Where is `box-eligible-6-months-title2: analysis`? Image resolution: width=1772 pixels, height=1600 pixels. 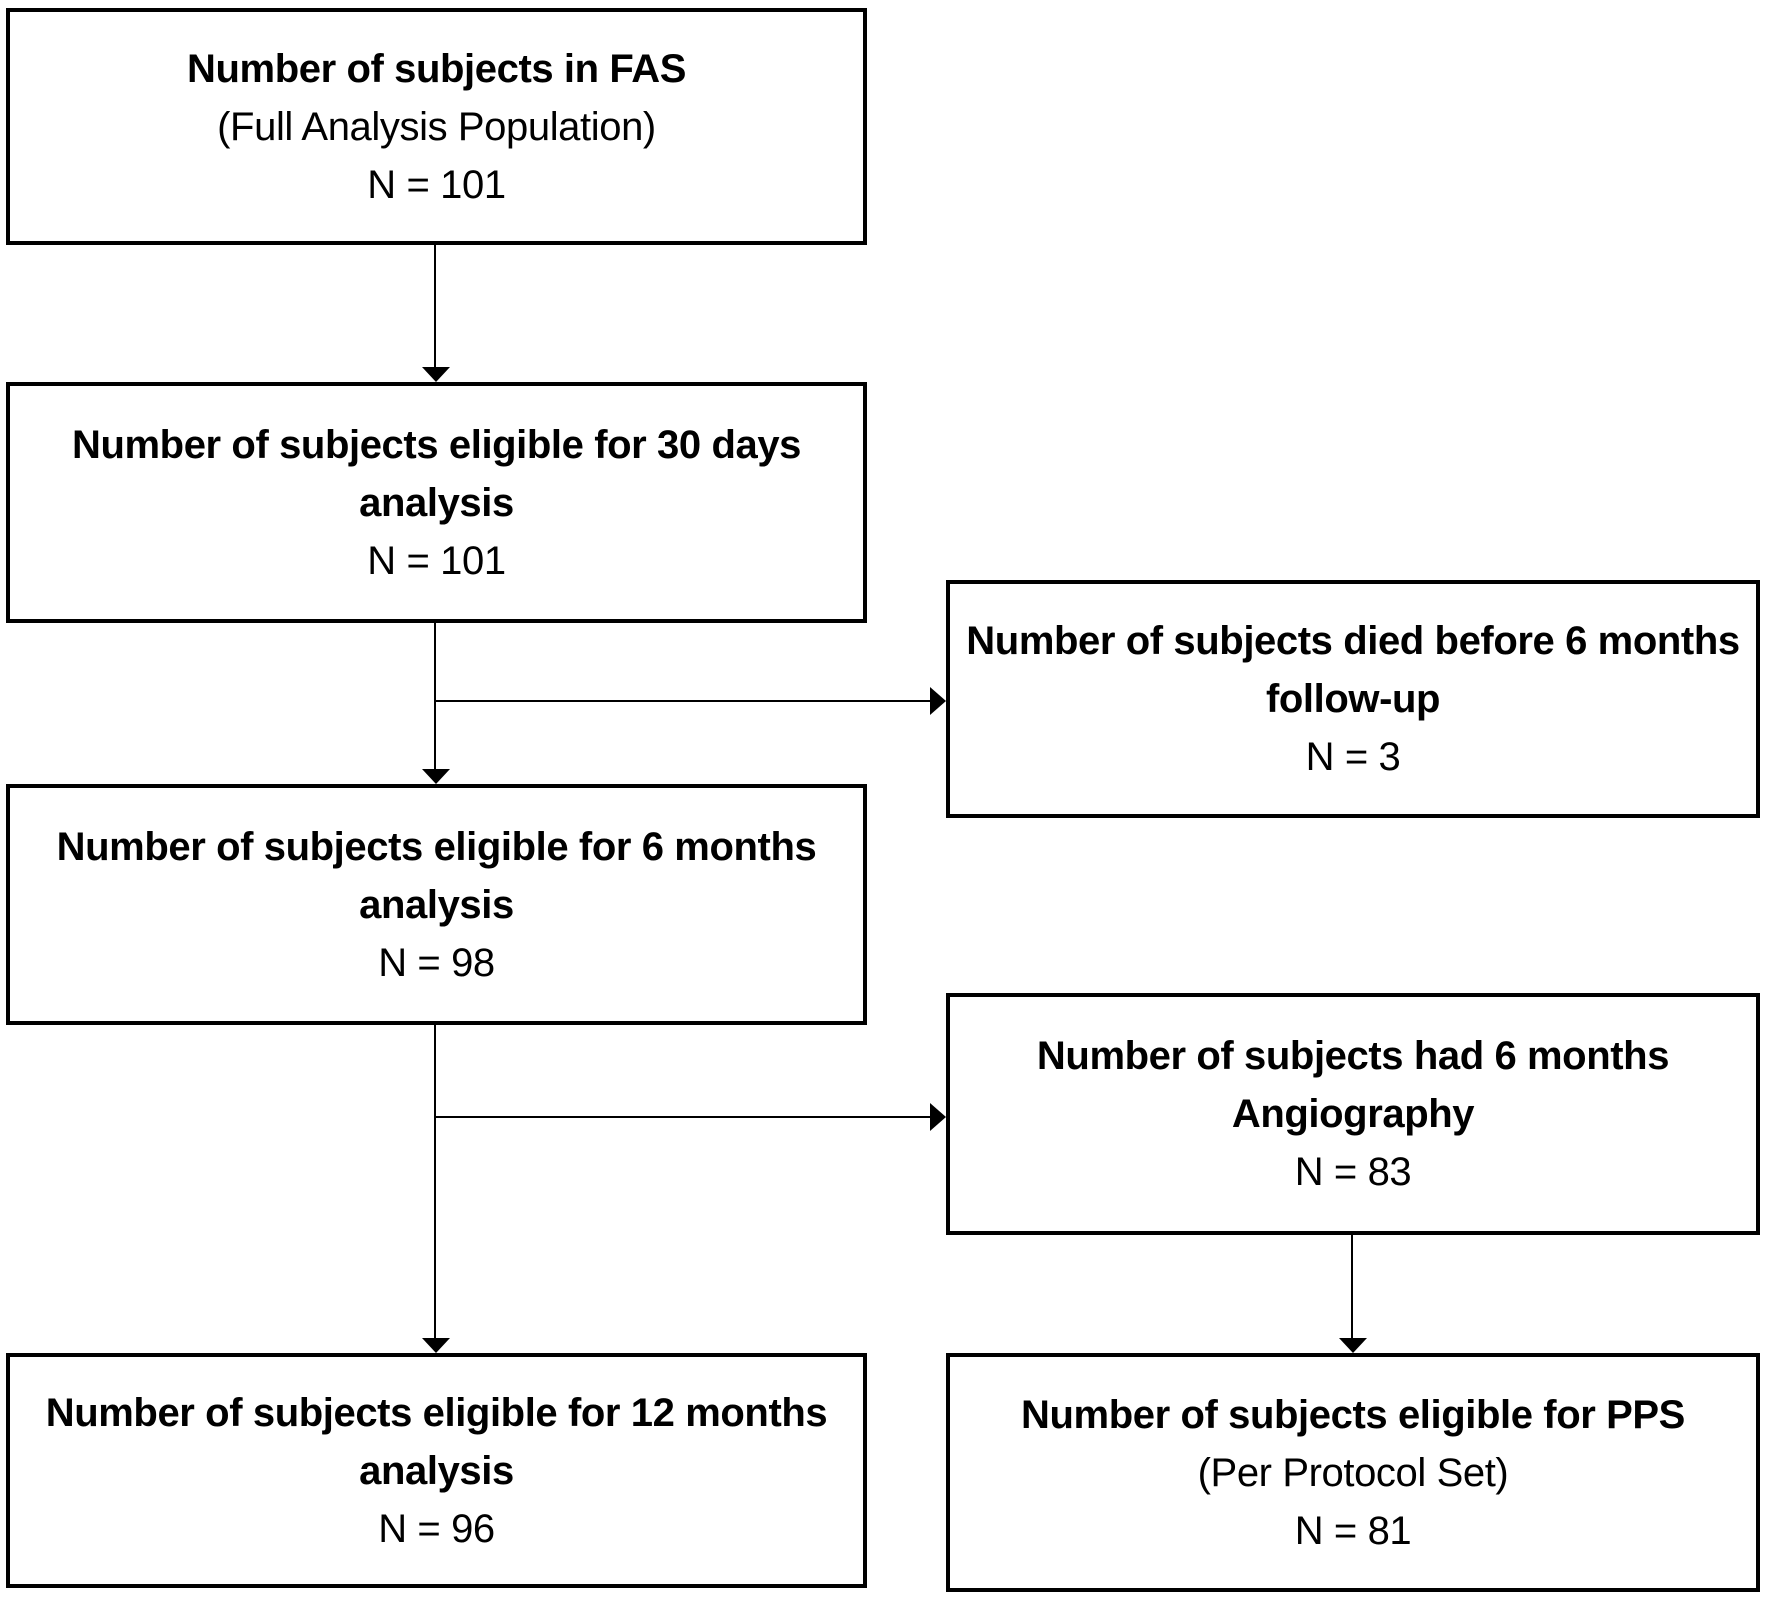
box-eligible-6-months-title2: analysis is located at coordinates (436, 904).